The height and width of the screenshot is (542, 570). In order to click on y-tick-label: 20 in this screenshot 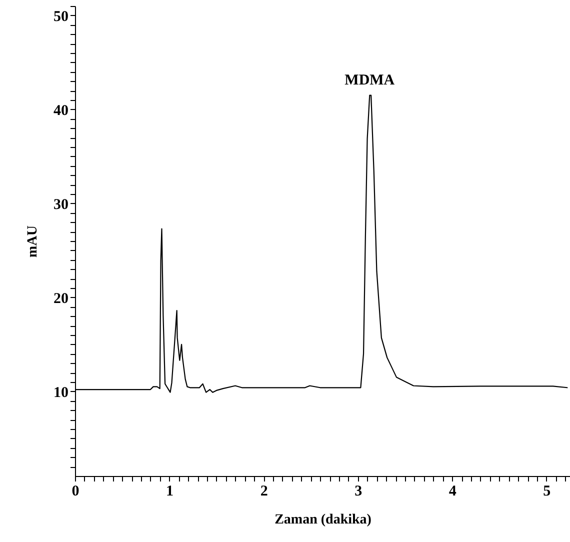, I will do `click(61, 298)`.